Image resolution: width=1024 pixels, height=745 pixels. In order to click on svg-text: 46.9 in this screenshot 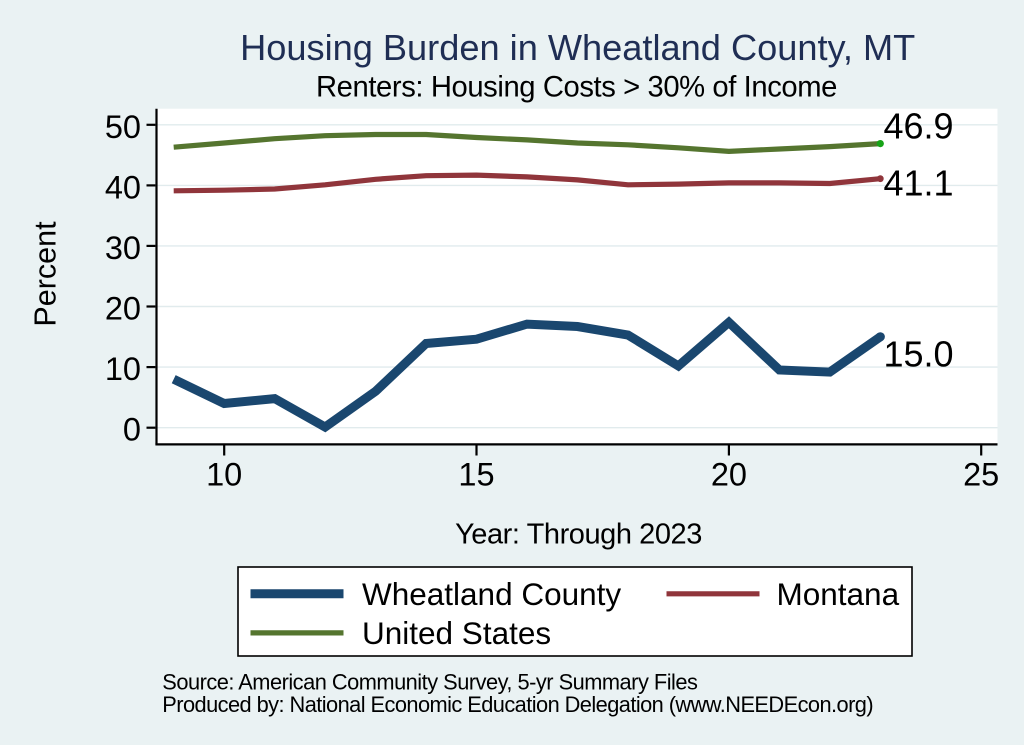, I will do `click(919, 125)`.